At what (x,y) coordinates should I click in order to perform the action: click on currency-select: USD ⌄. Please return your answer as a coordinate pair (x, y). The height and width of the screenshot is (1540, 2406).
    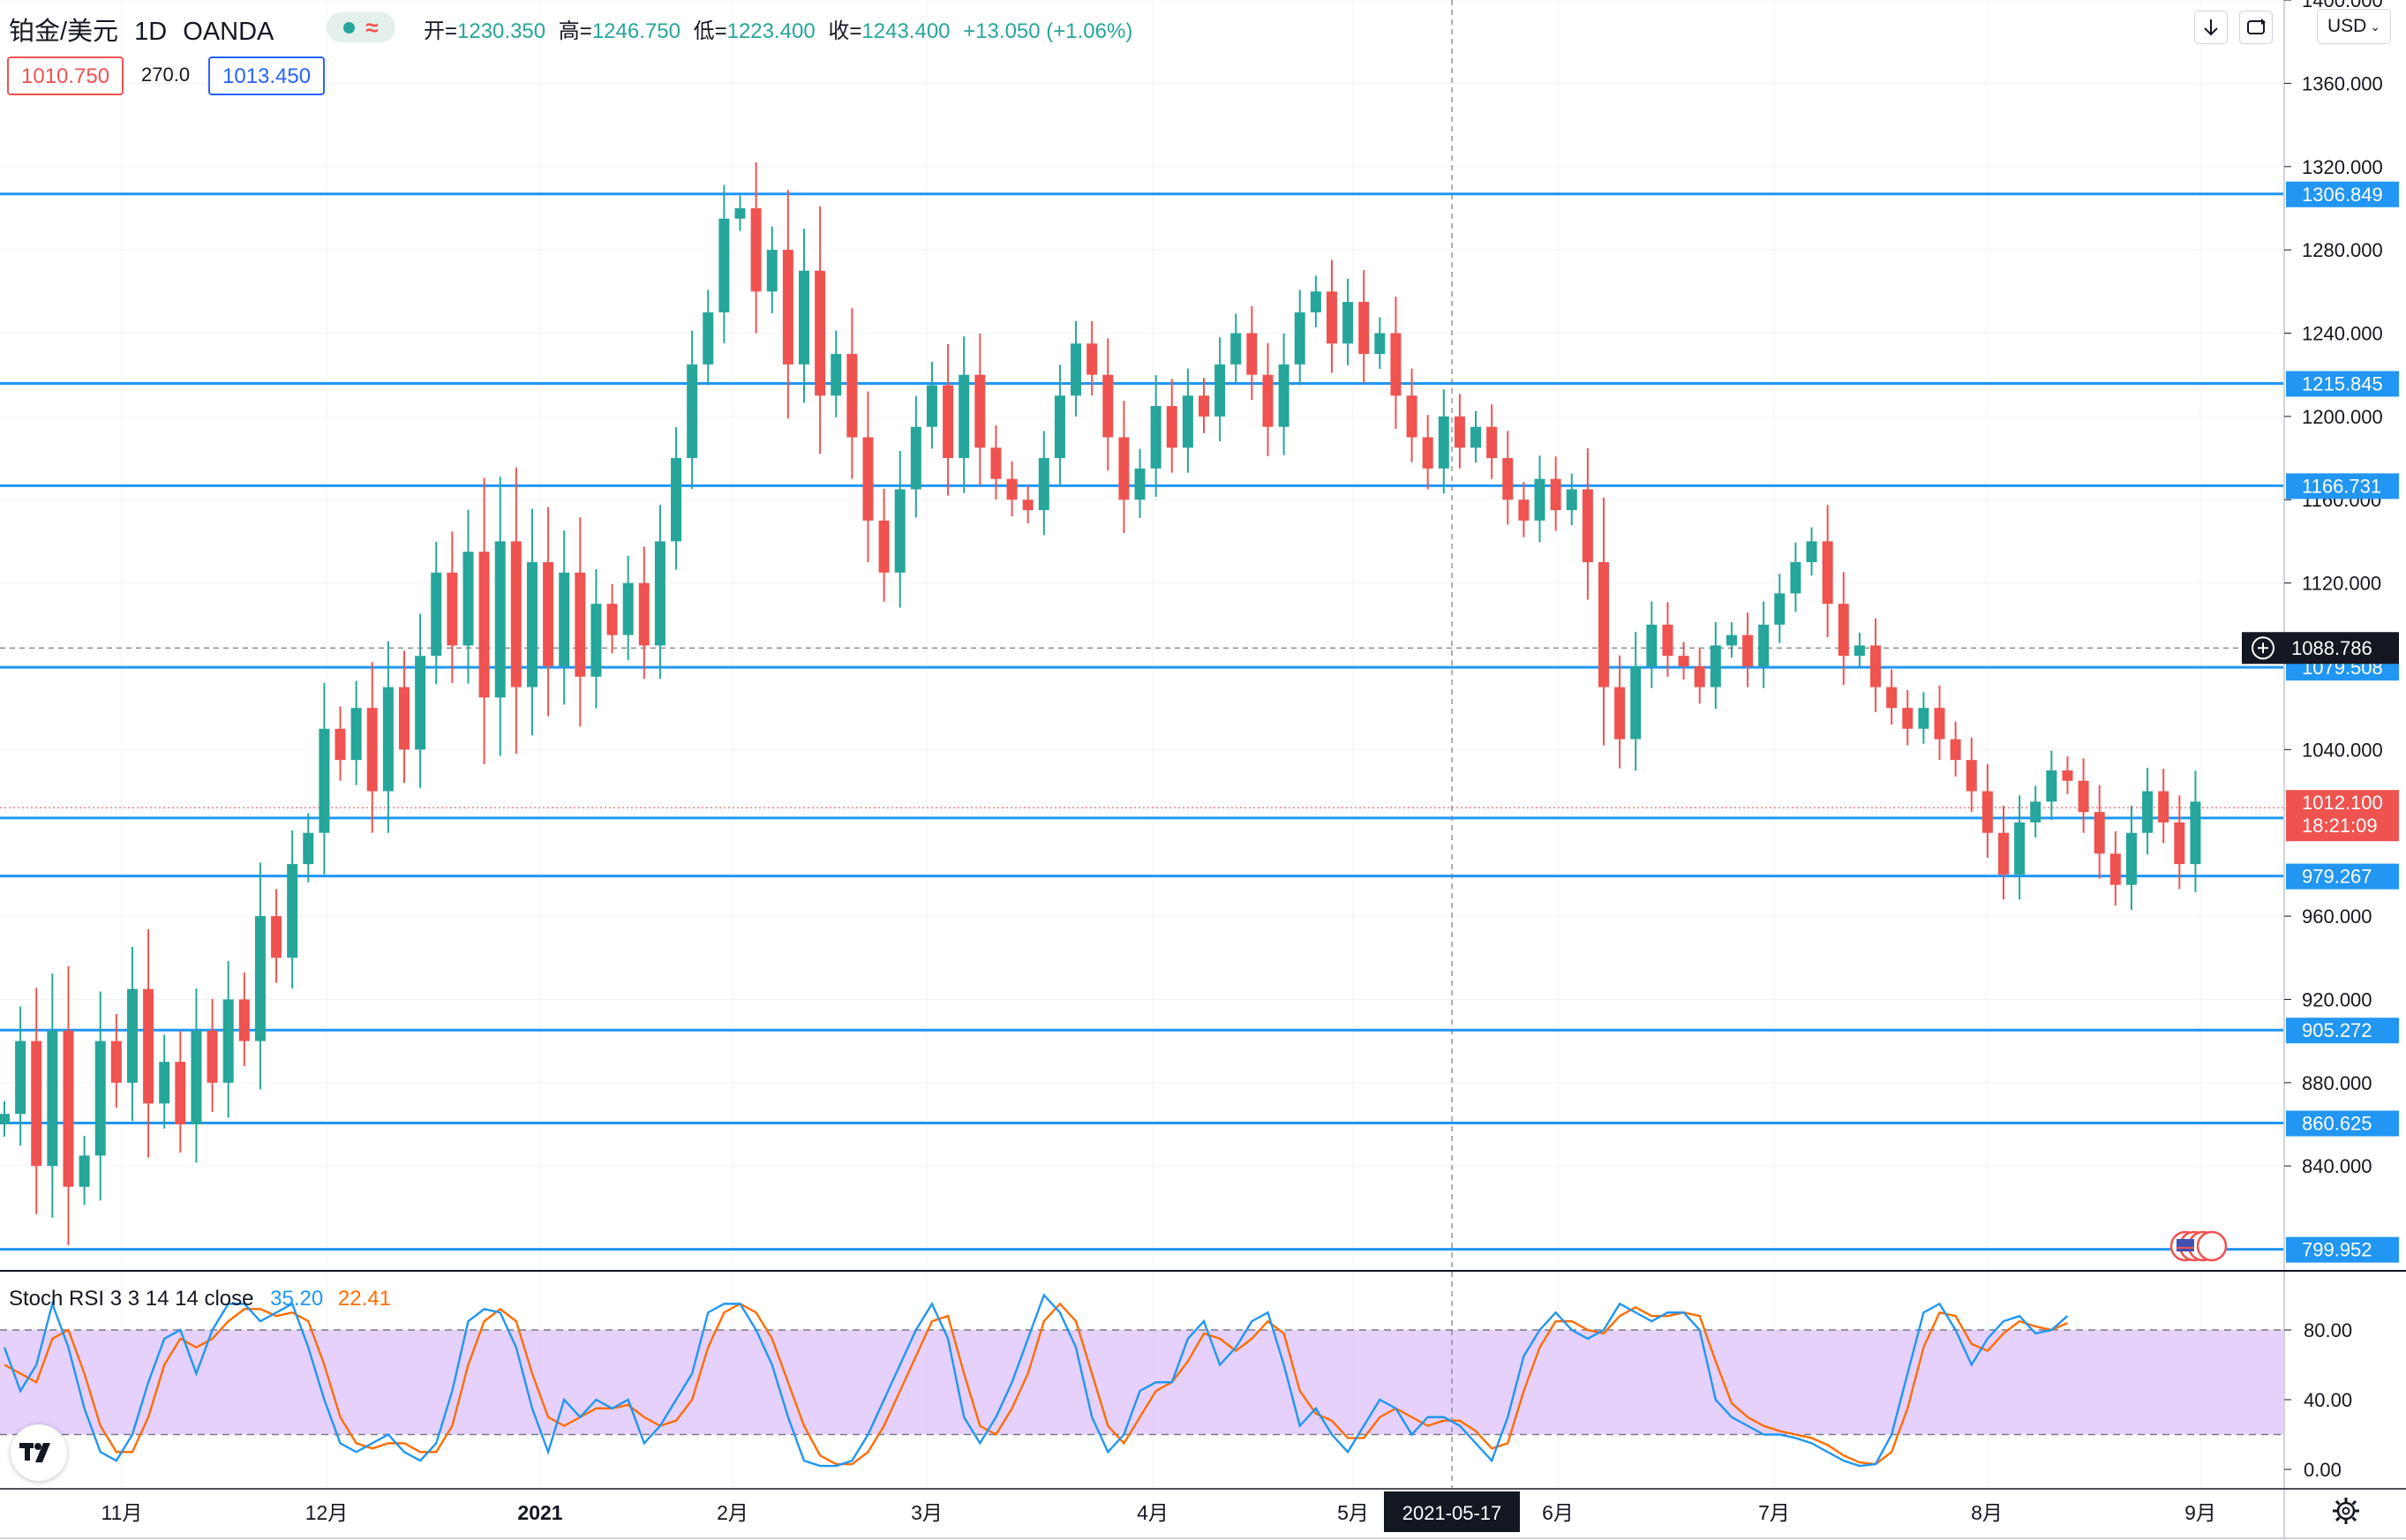
    Looking at the image, I should click on (2354, 27).